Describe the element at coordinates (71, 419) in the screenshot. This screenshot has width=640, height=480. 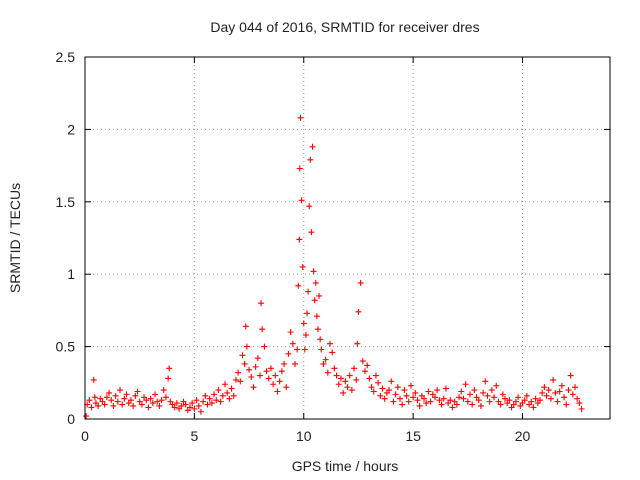
I see `y-tick-label: 0` at that location.